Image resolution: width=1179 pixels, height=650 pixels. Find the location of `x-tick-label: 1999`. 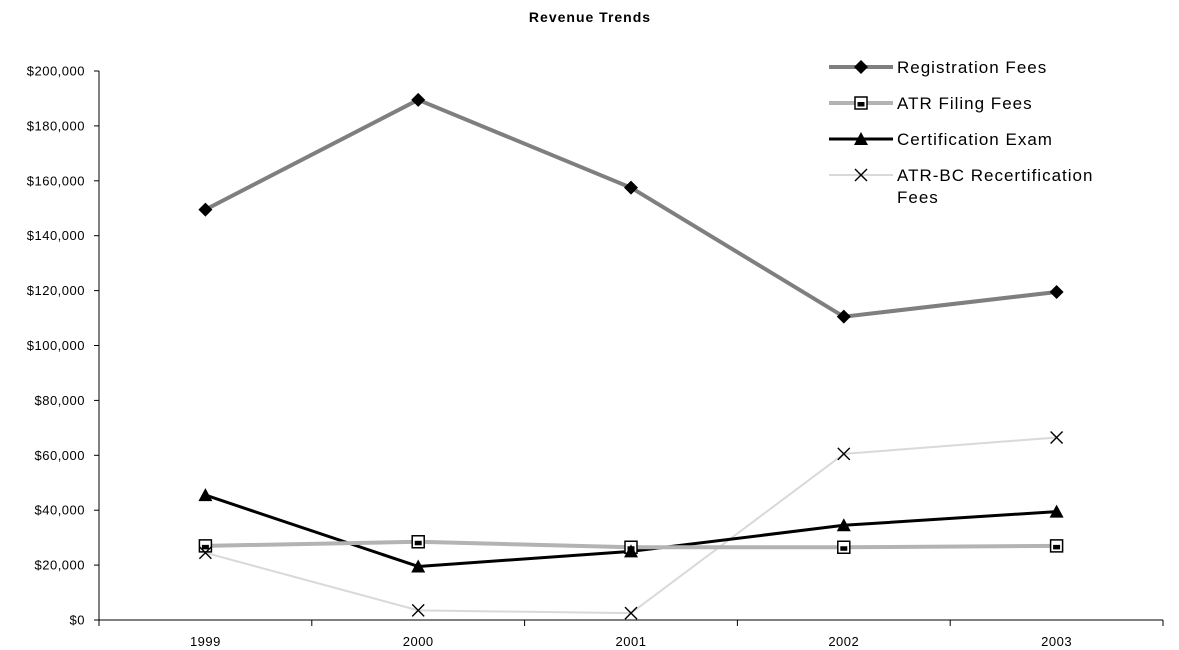

x-tick-label: 1999 is located at coordinates (205, 641).